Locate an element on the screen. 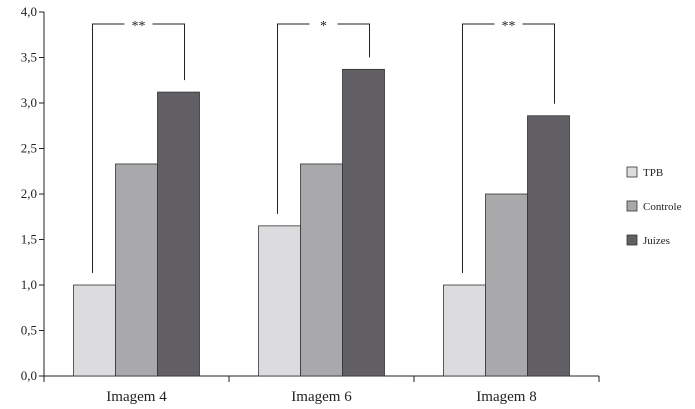 The height and width of the screenshot is (409, 695). bar-juízes-imagem-6 is located at coordinates (363, 222).